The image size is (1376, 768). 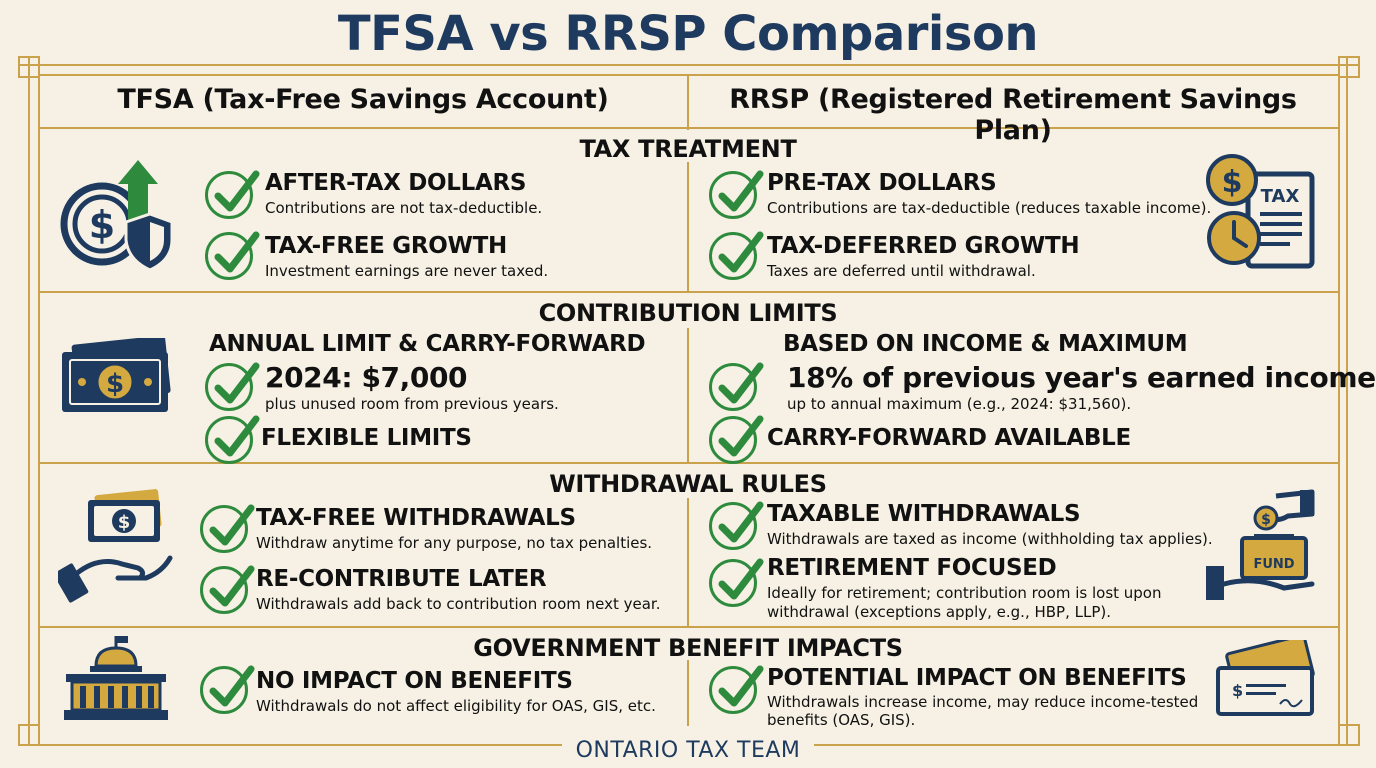 I want to click on footer-text: ONTARIO TAX TEAM, so click(x=688, y=750).